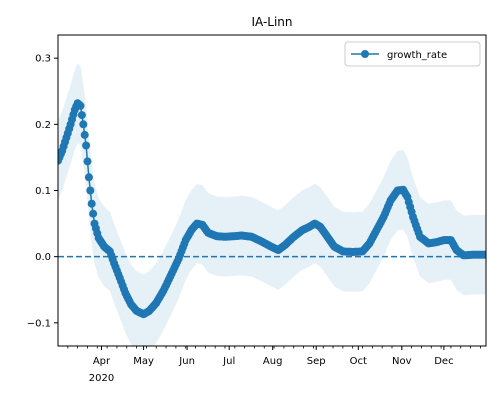  What do you see at coordinates (316, 361) in the screenshot?
I see `x-tick-label: Sep` at bounding box center [316, 361].